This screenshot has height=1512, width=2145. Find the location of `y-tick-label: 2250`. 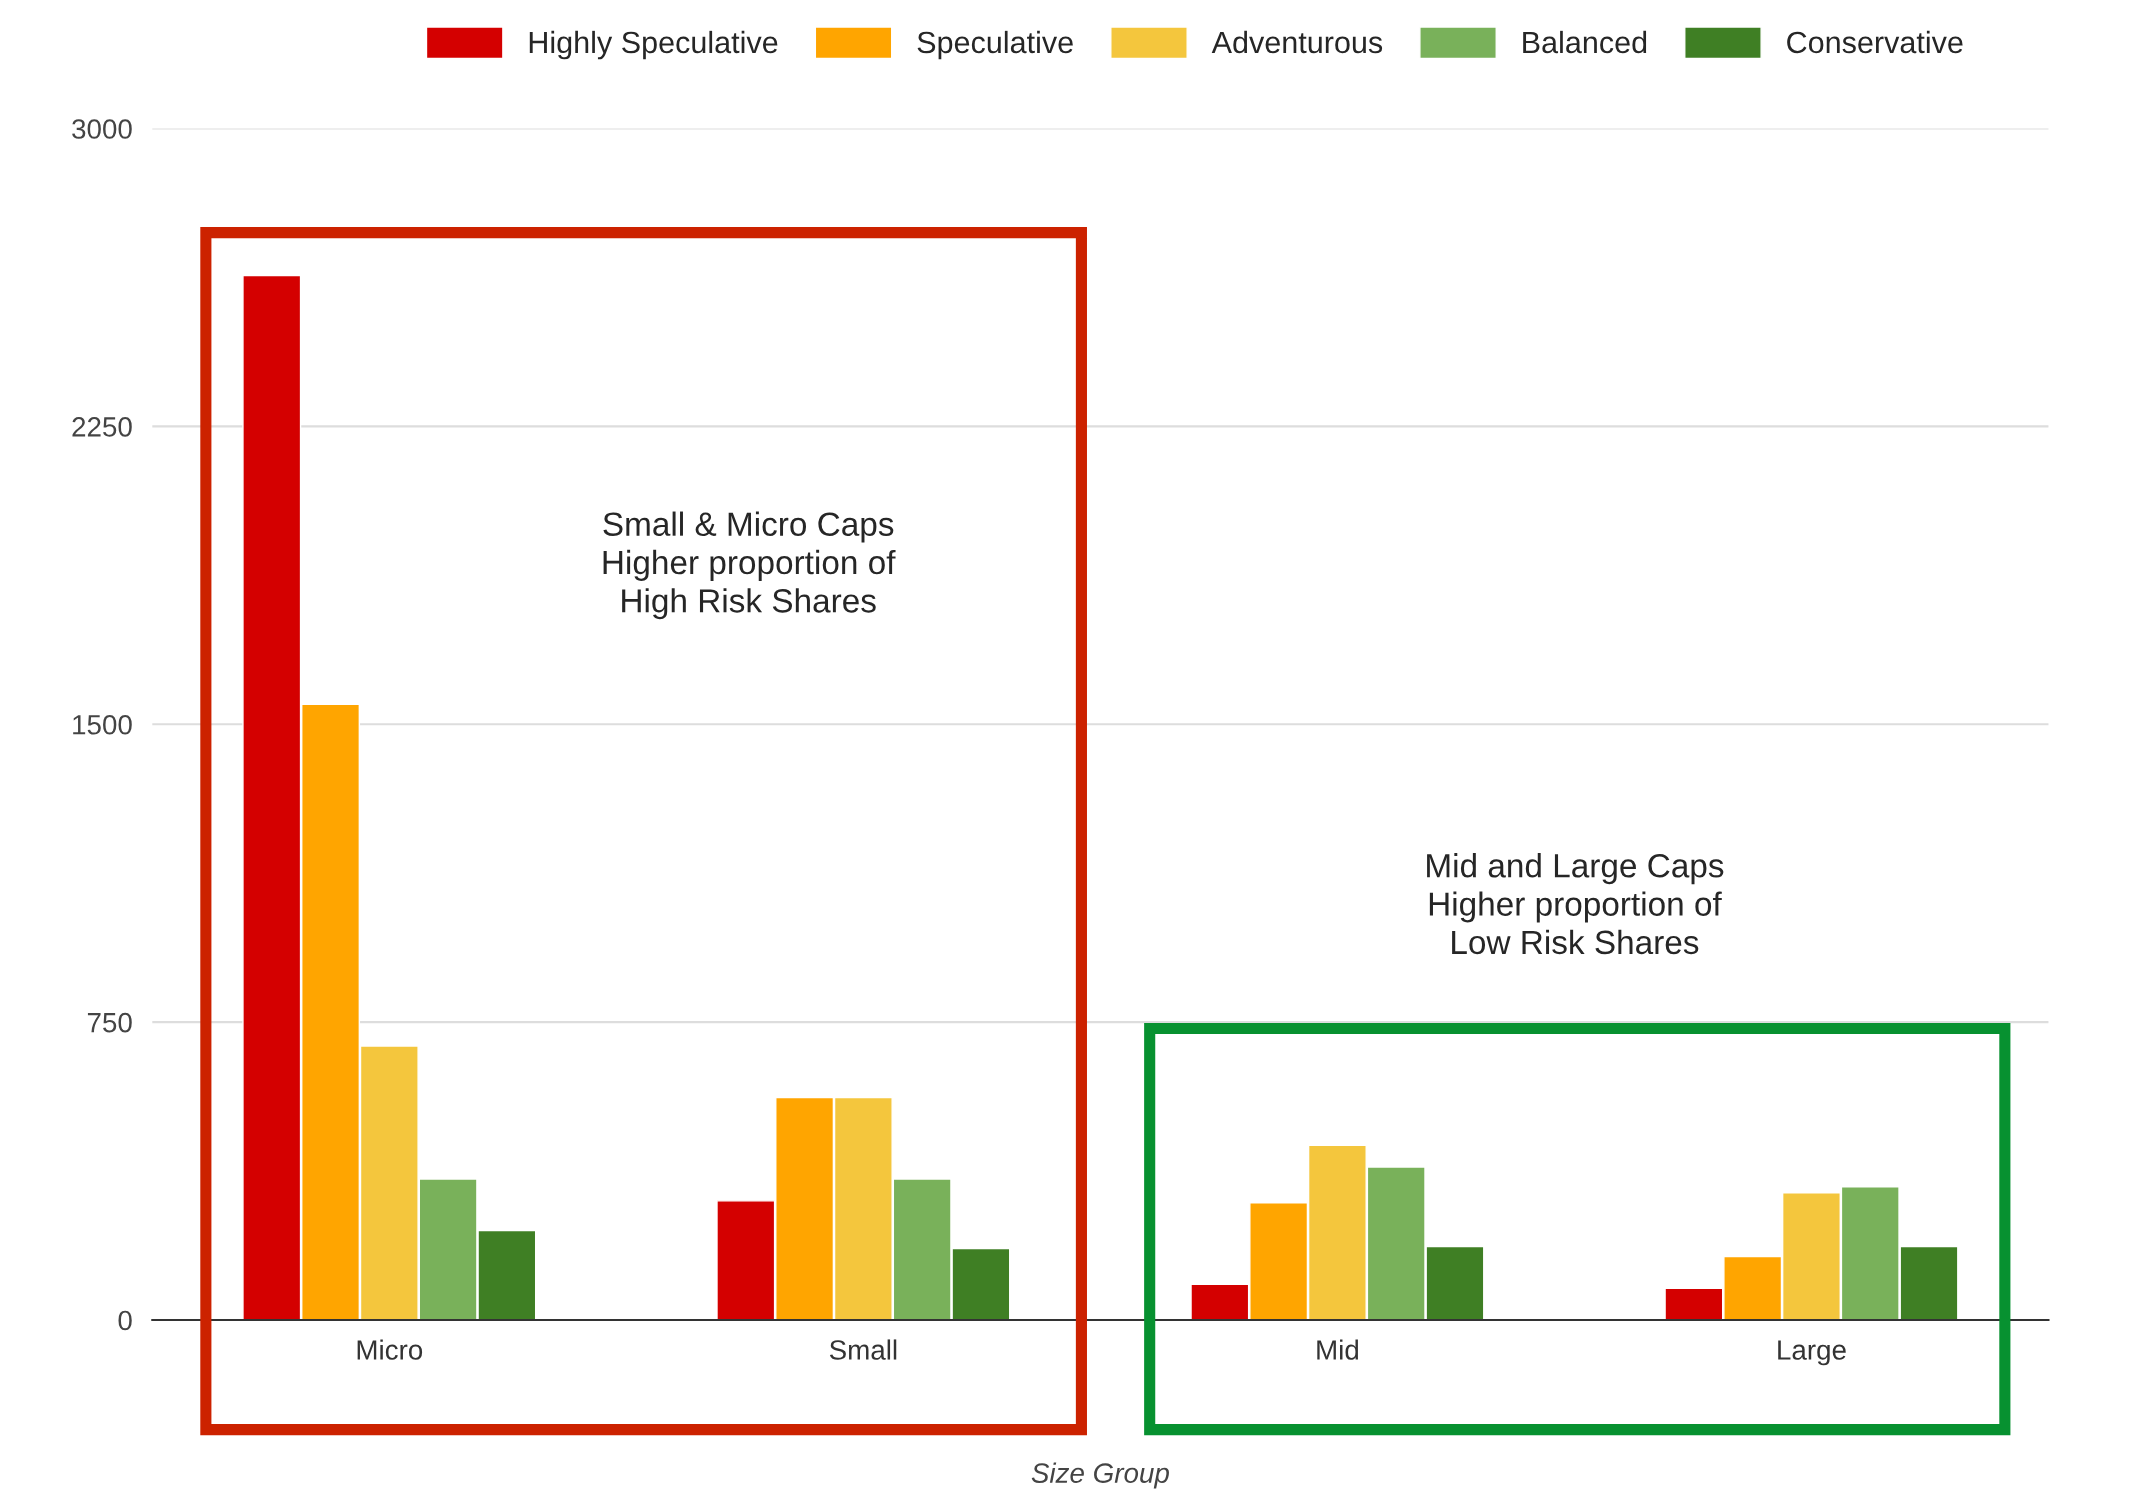

y-tick-label: 2250 is located at coordinates (102, 427).